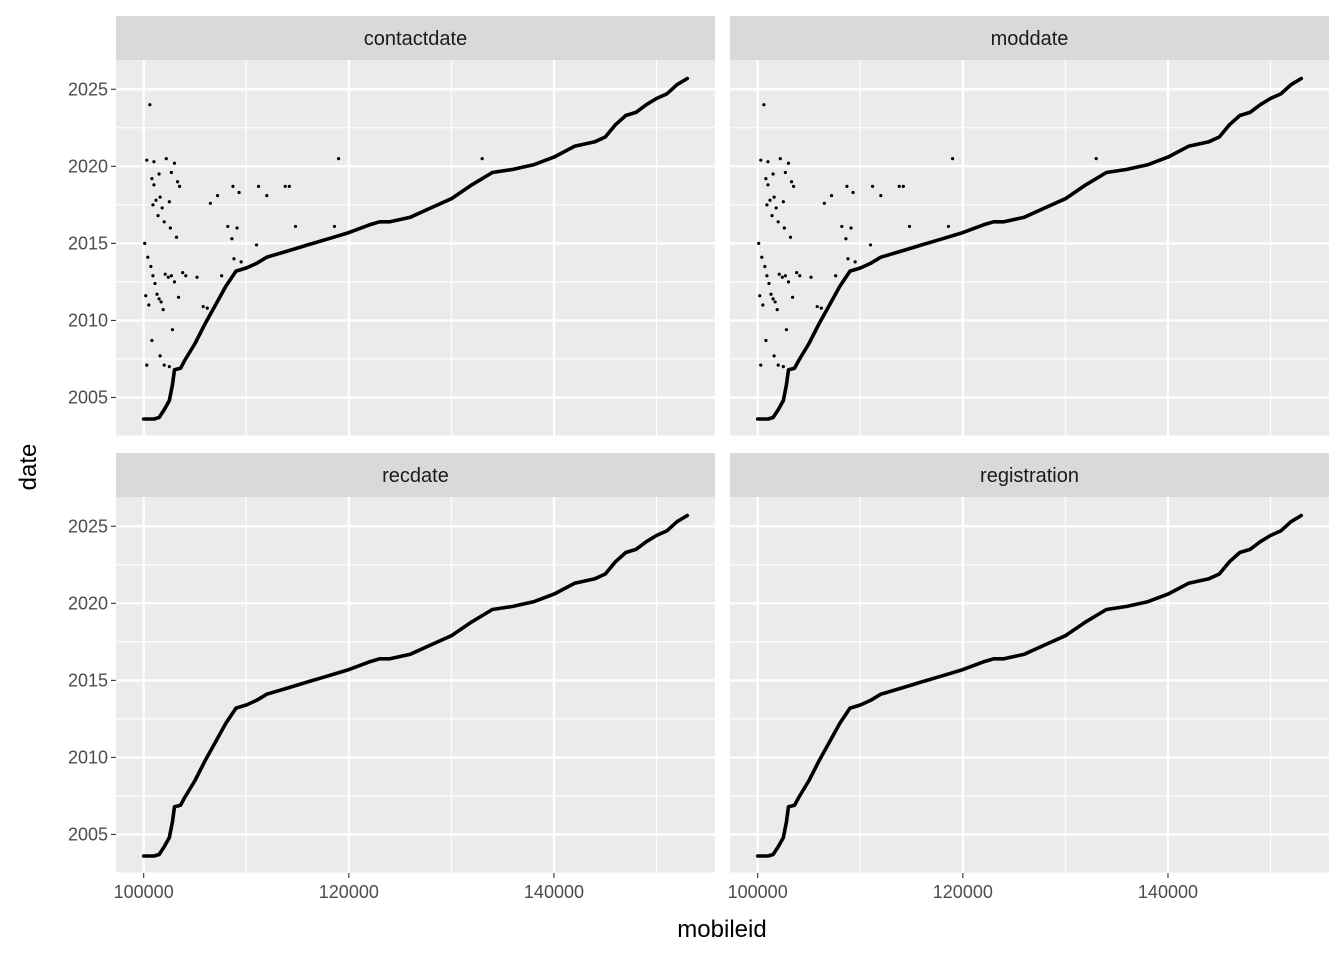 Image resolution: width=1344 pixels, height=960 pixels. I want to click on x-tick-label: 140000, so click(554, 892).